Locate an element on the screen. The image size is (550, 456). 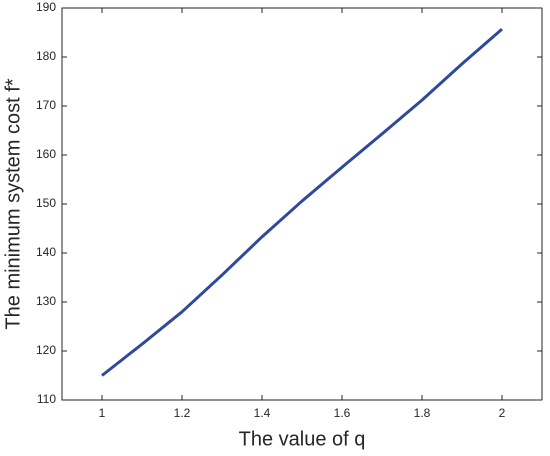
y-tick-label: 170 is located at coordinates (46, 105).